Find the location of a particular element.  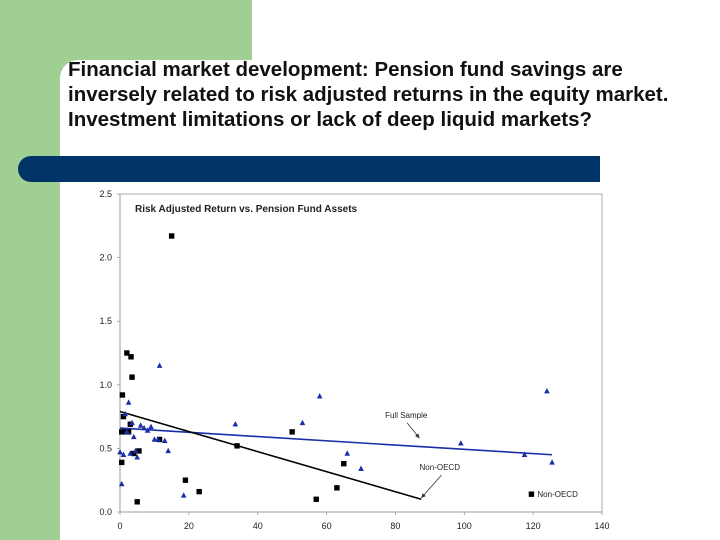

legend: Non-OECD is located at coordinates (553, 494).